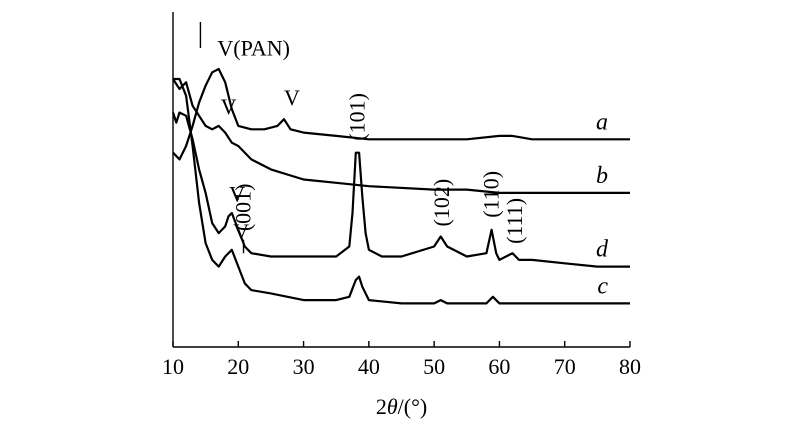 The width and height of the screenshot is (800, 442). Describe the element at coordinates (229, 106) in the screenshot. I see `annotation-7: V` at that location.